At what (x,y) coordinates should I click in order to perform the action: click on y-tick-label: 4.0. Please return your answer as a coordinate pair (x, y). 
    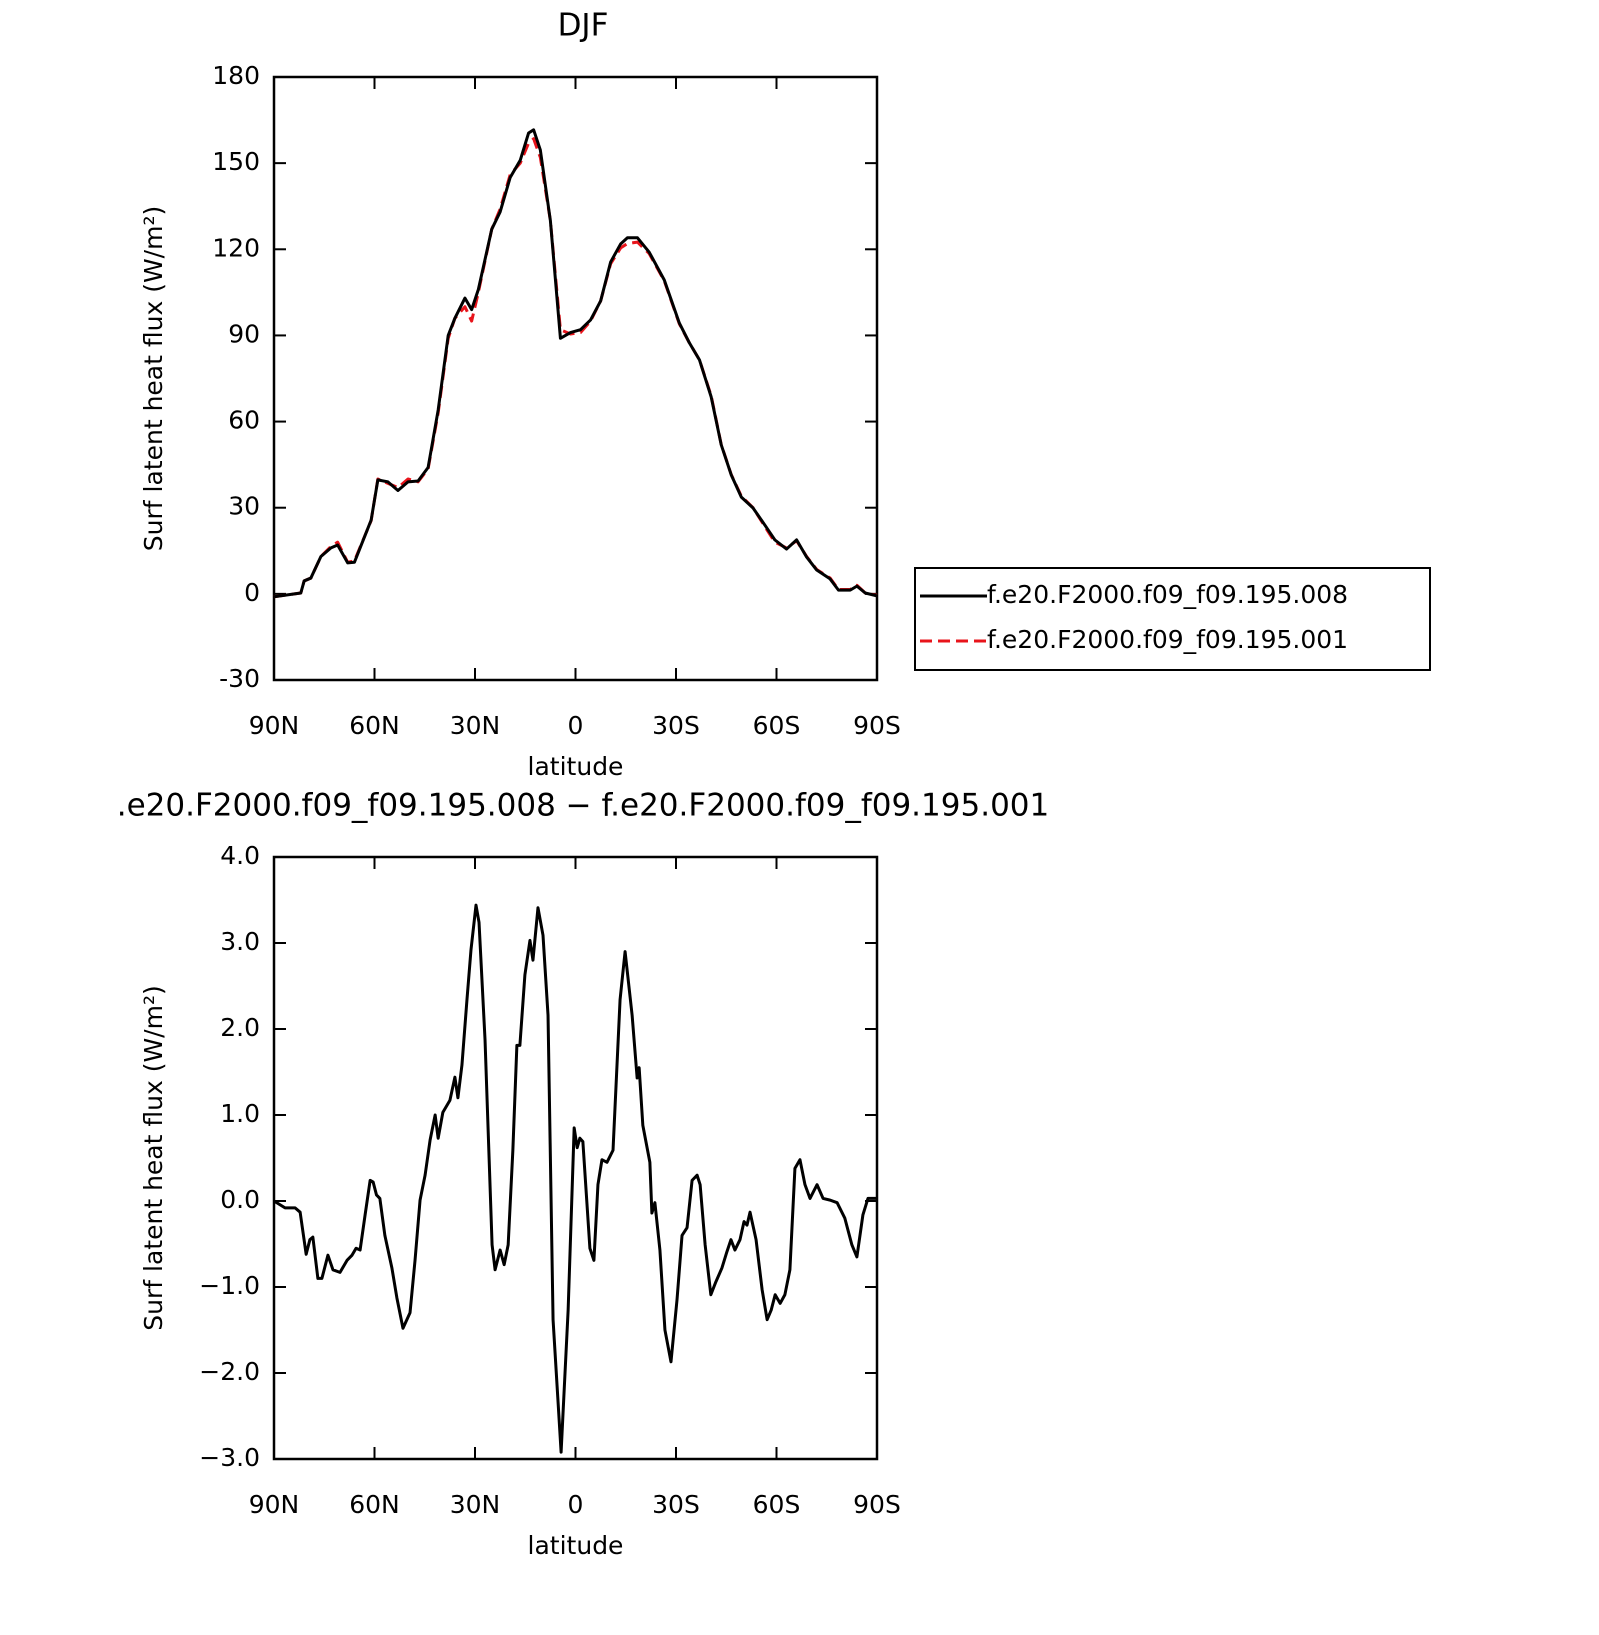
    Looking at the image, I should click on (240, 855).